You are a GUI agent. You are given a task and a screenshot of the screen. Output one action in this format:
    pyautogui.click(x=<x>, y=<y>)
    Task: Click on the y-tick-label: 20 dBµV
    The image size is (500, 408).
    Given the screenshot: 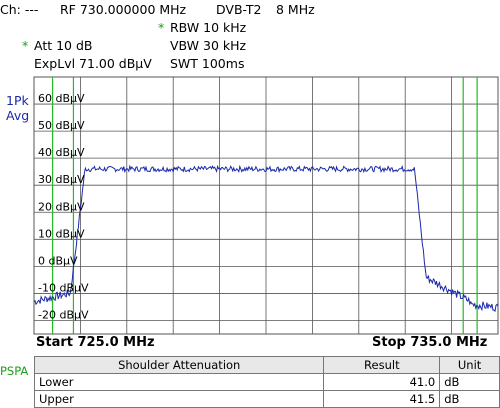 What is the action you would take?
    pyautogui.click(x=61, y=206)
    